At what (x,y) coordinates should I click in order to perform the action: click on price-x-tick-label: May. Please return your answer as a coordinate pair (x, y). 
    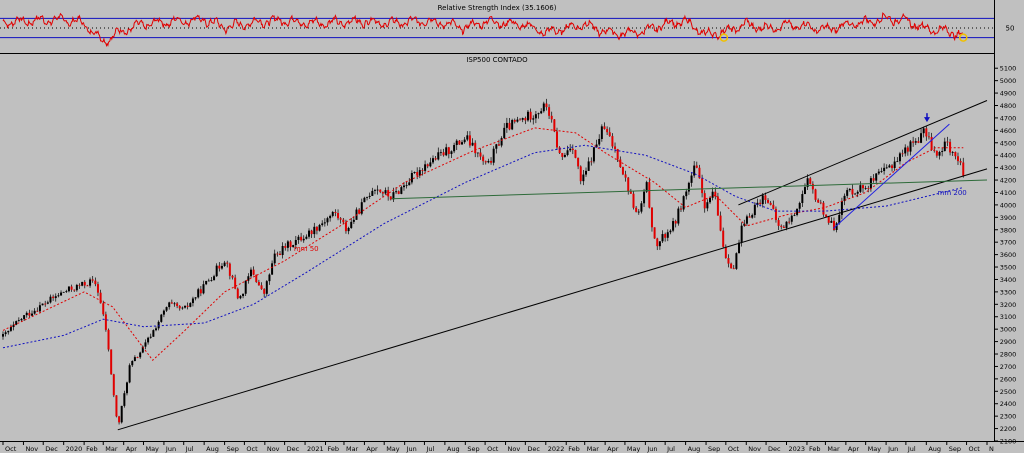
    Looking at the image, I should click on (393, 449).